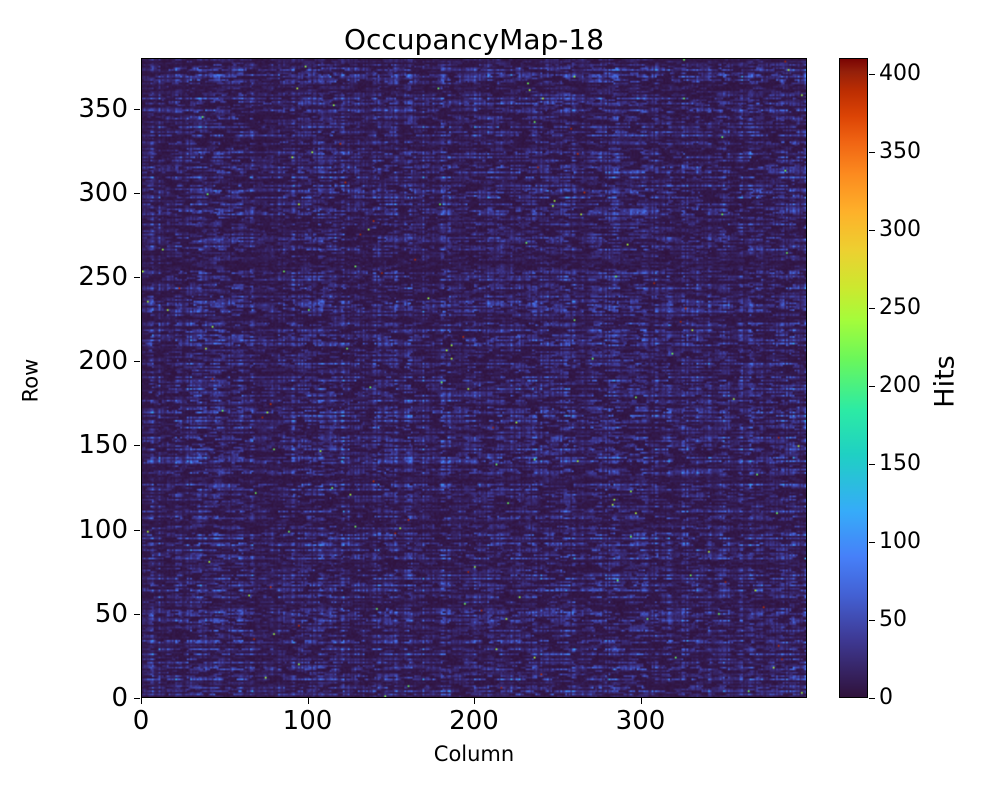 This screenshot has width=1000, height=800. What do you see at coordinates (141, 721) in the screenshot?
I see `x-tick-label: 0` at bounding box center [141, 721].